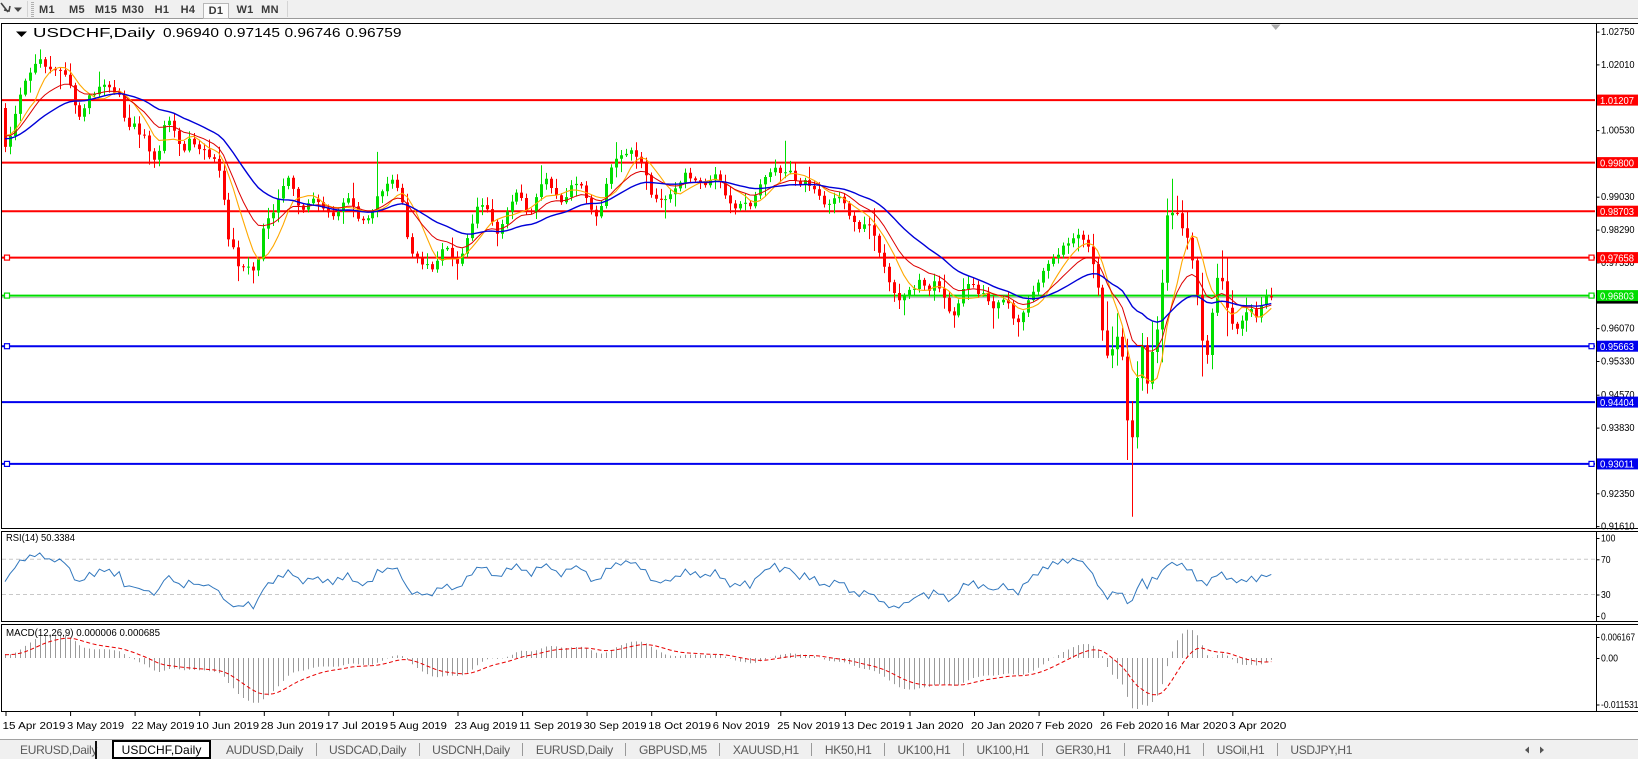  What do you see at coordinates (1258, 726) in the screenshot?
I see `svg-text: 3 Apr 2020` at bounding box center [1258, 726].